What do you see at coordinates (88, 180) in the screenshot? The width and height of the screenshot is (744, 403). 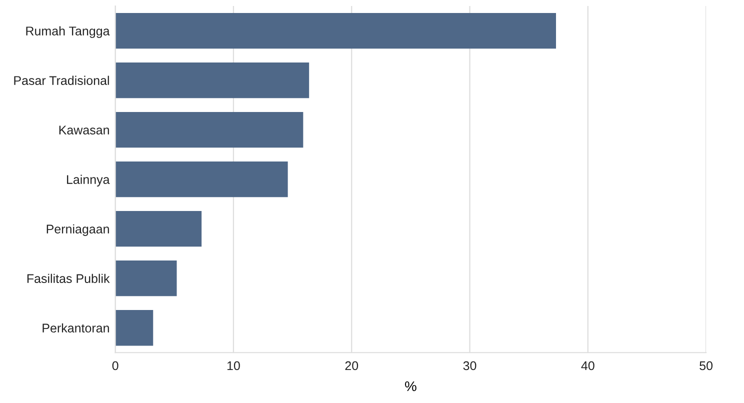 I see `y-tick-label: Lainnya` at bounding box center [88, 180].